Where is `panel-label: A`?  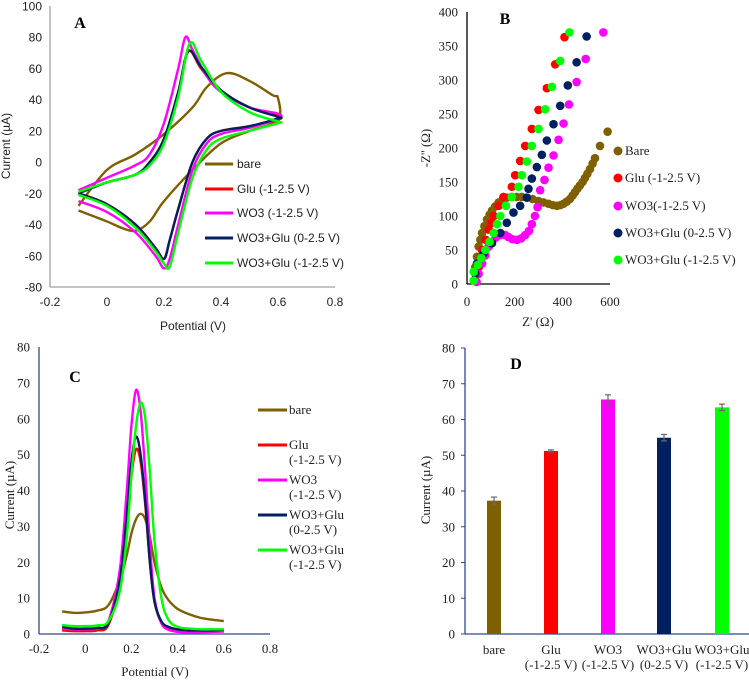 panel-label: A is located at coordinates (80, 23).